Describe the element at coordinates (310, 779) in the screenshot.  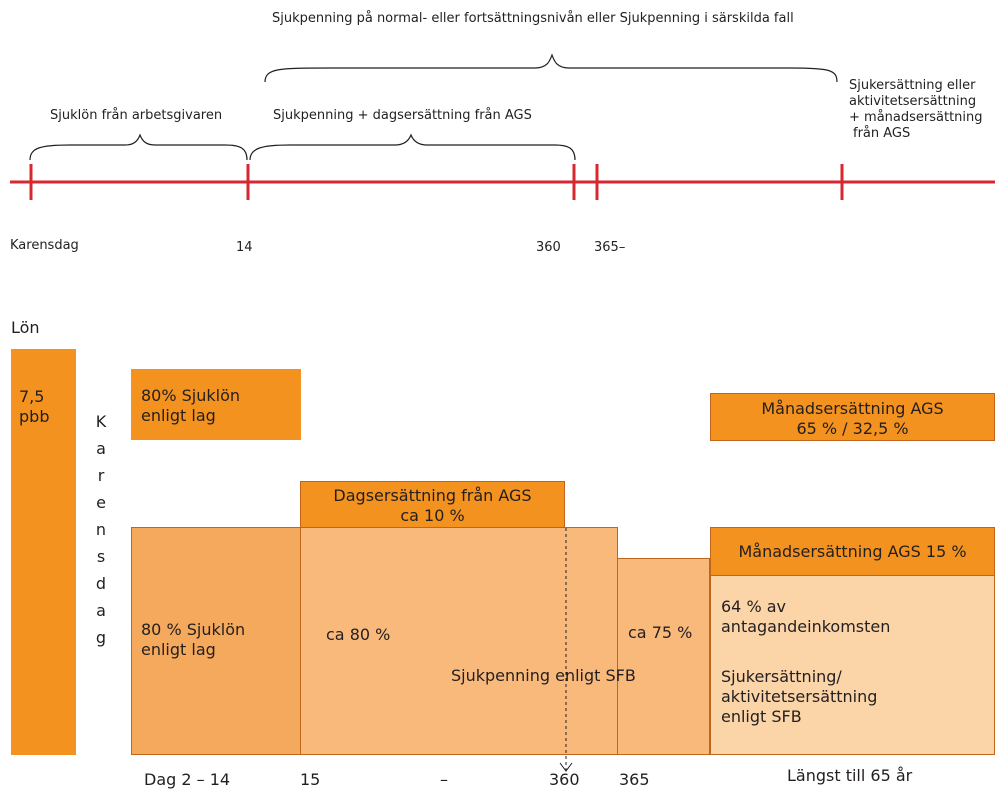
I see `axis-label-15: 15` at that location.